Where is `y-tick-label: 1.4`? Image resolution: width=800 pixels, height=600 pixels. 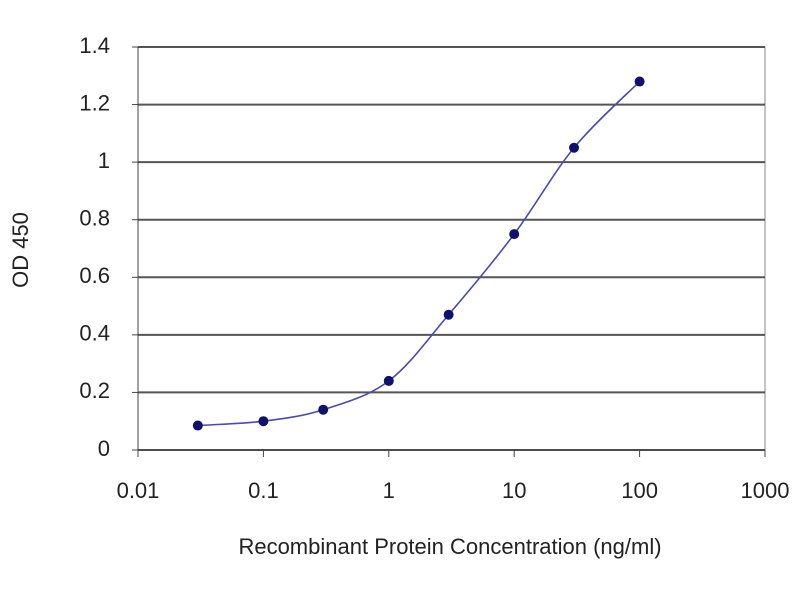 y-tick-label: 1.4 is located at coordinates (94, 45).